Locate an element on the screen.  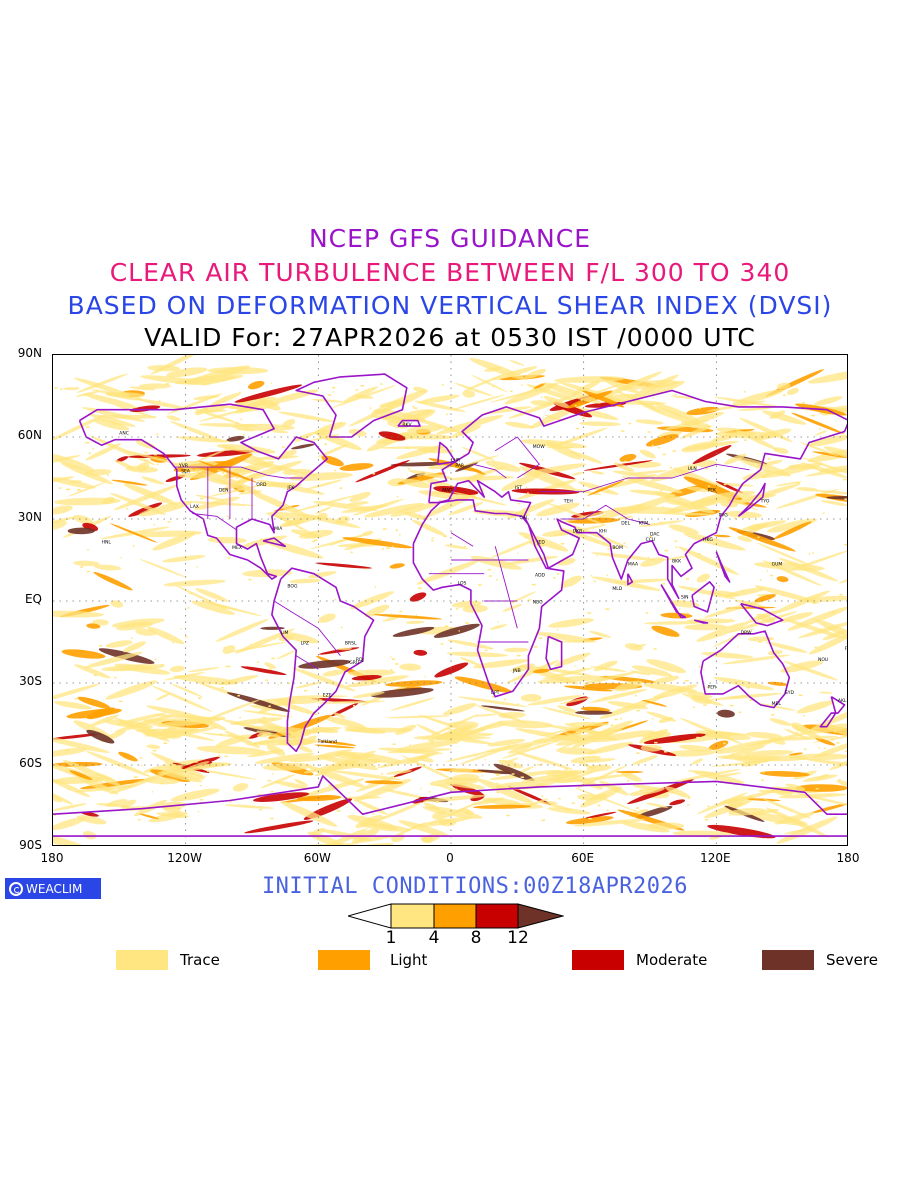
coastline-segment is located at coordinates (446, 453).